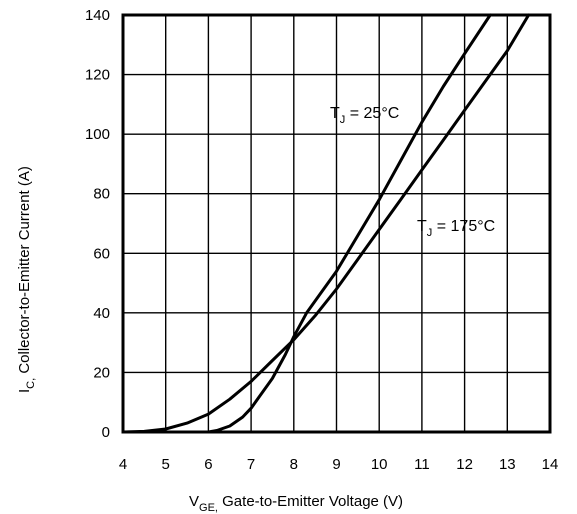 The image size is (577, 514). What do you see at coordinates (251, 464) in the screenshot?
I see `x-tick-label: 7` at bounding box center [251, 464].